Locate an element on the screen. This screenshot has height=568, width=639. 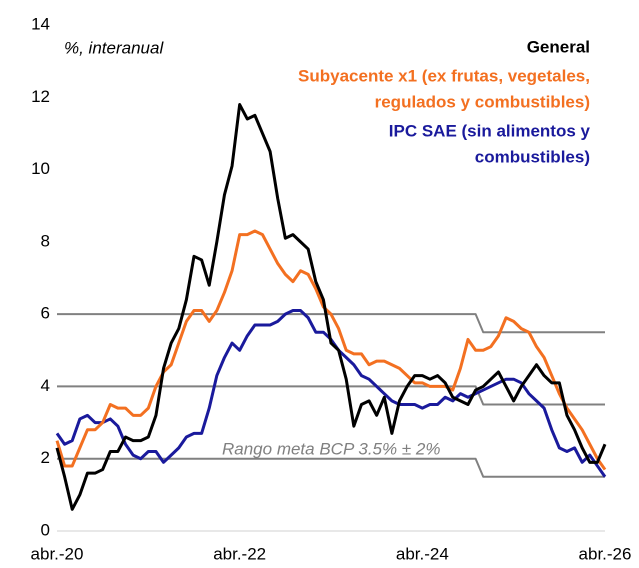
band-annotation: Rango meta BCP 3.5% ± 2% is located at coordinates (331, 448).